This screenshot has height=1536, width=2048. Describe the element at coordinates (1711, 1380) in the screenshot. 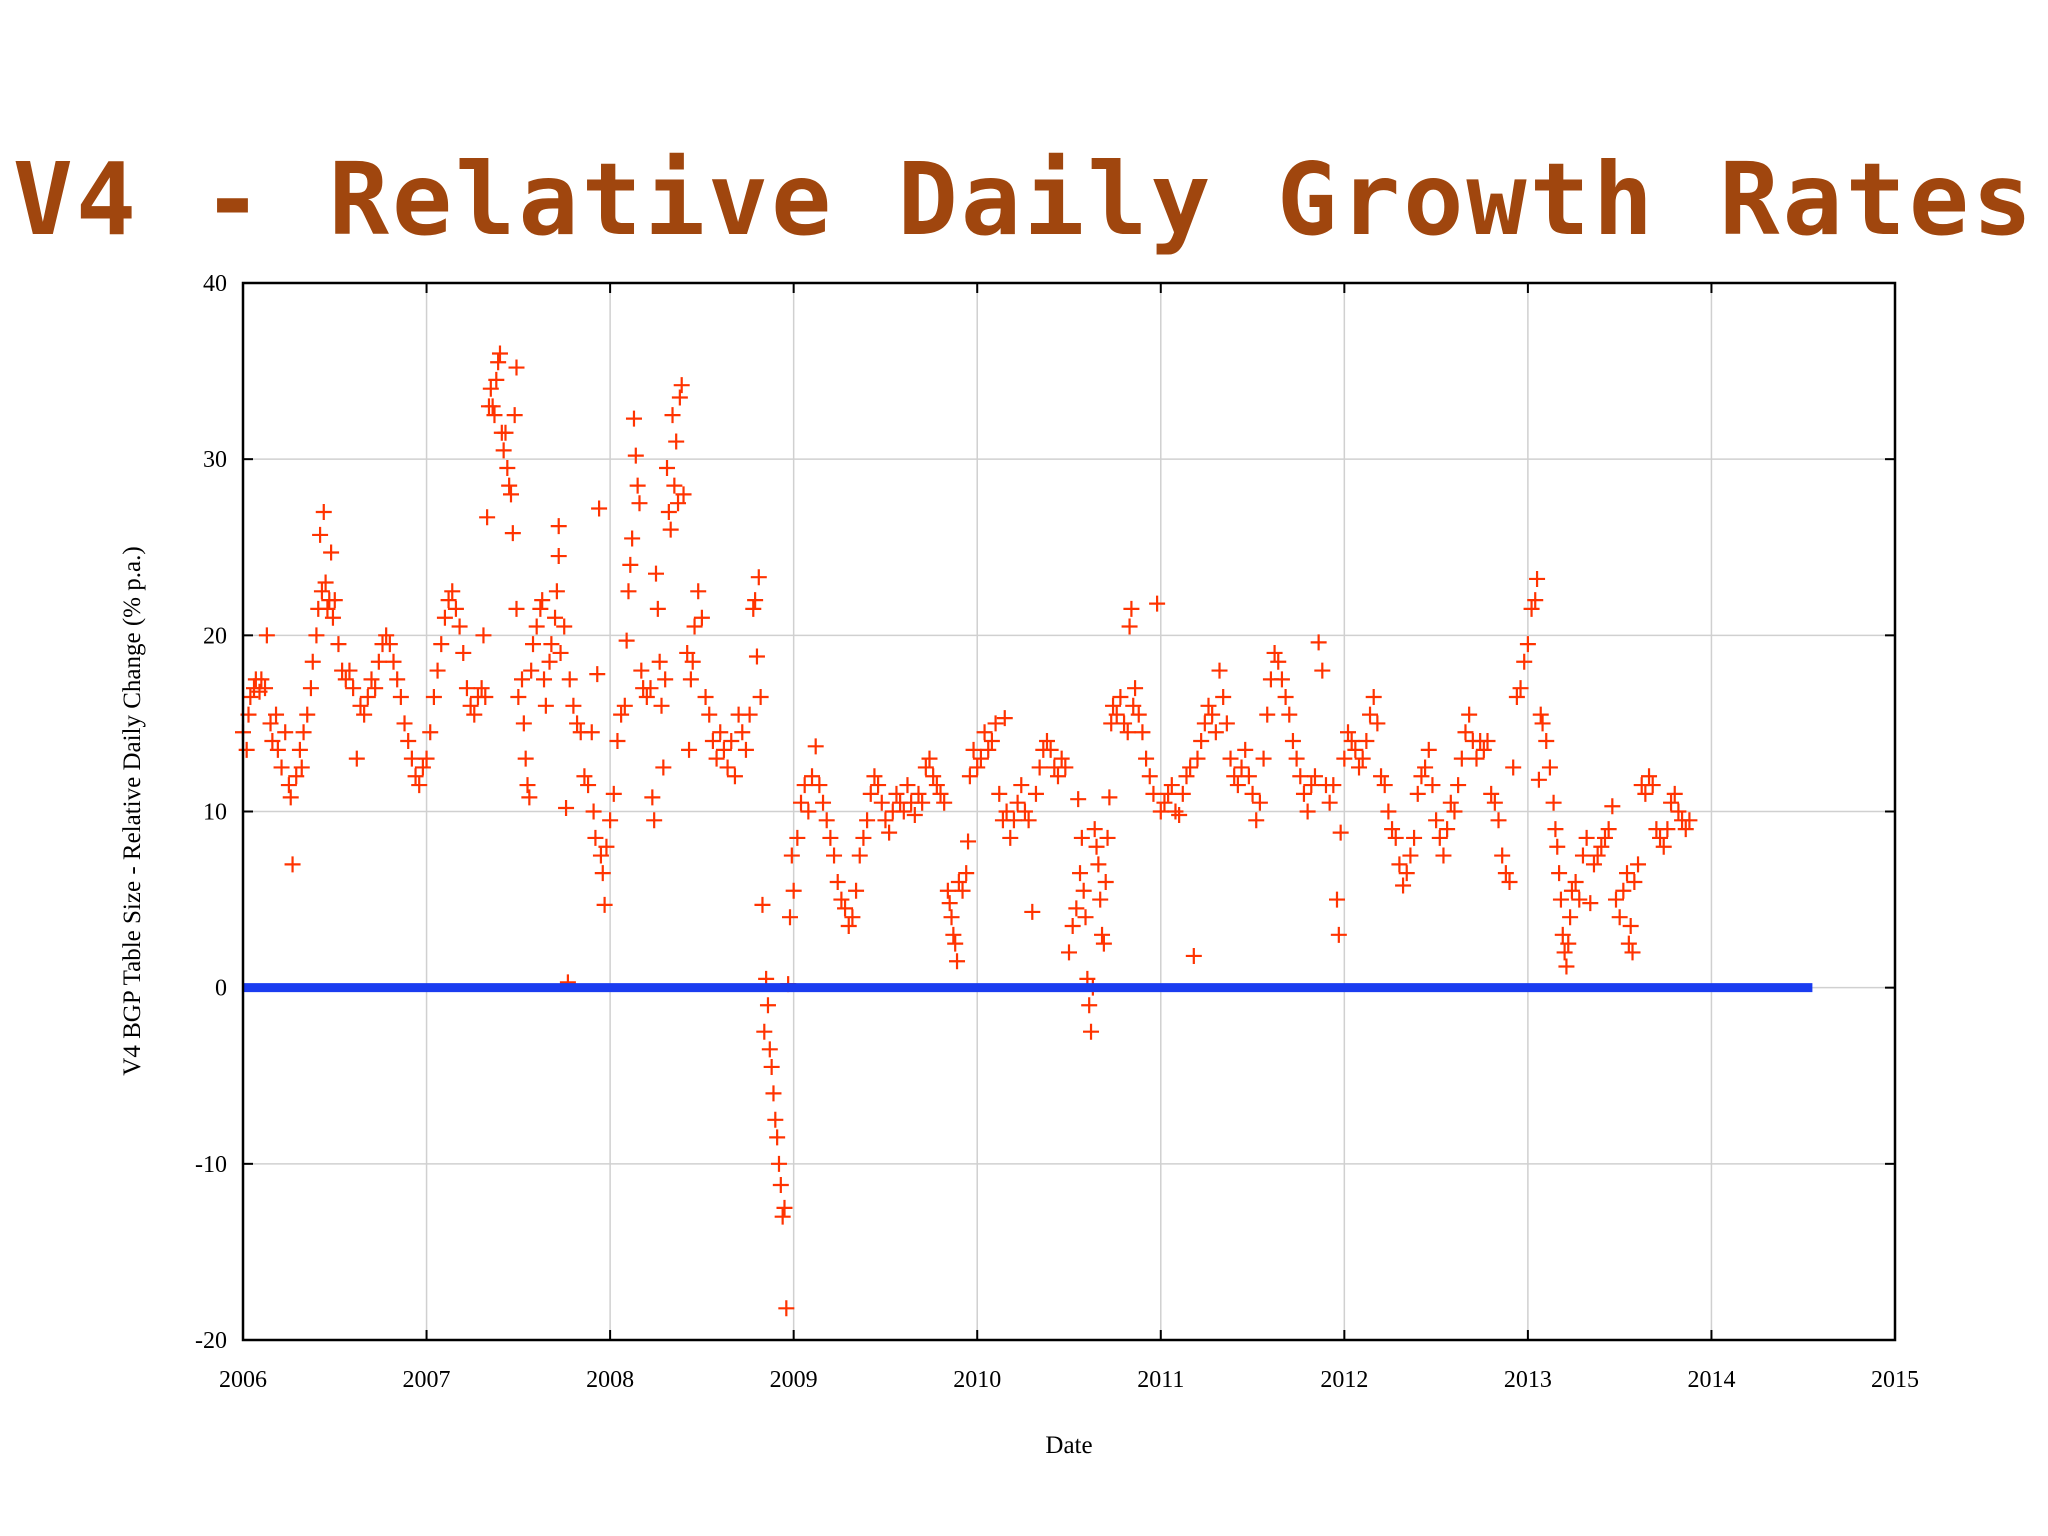

I see `x-tick-label: 2014` at that location.